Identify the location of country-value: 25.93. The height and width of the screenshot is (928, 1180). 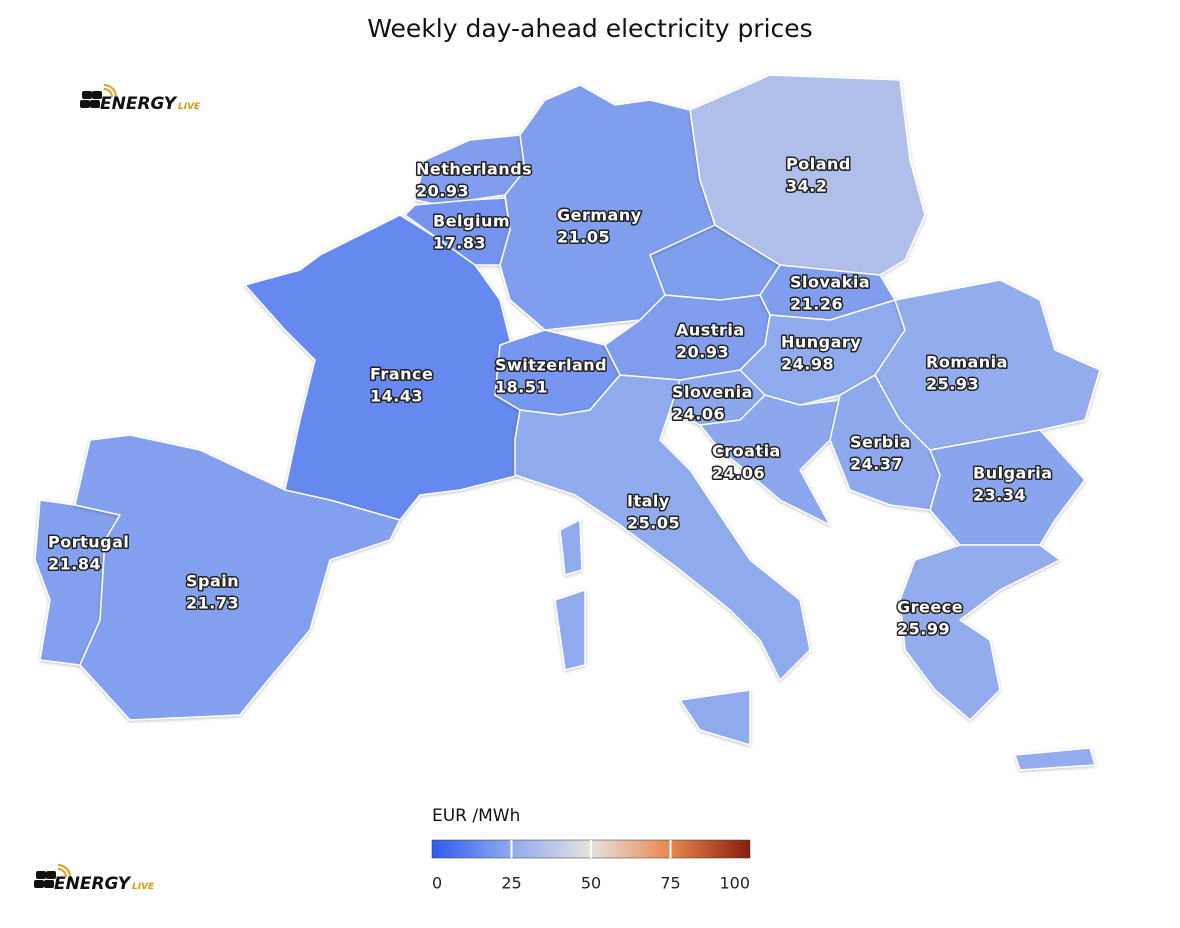
(952, 384).